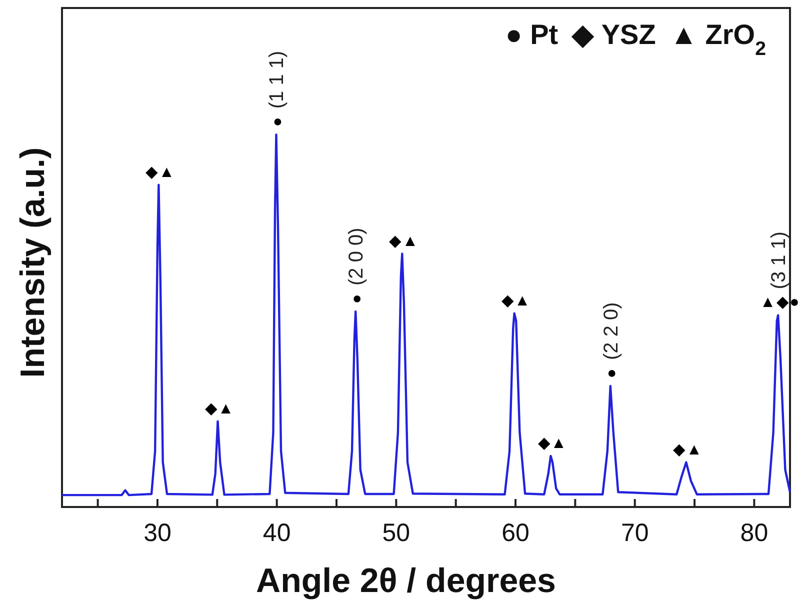 The width and height of the screenshot is (800, 604). I want to click on text: ▲ ZrO$_{2}$, so click(718, 39).